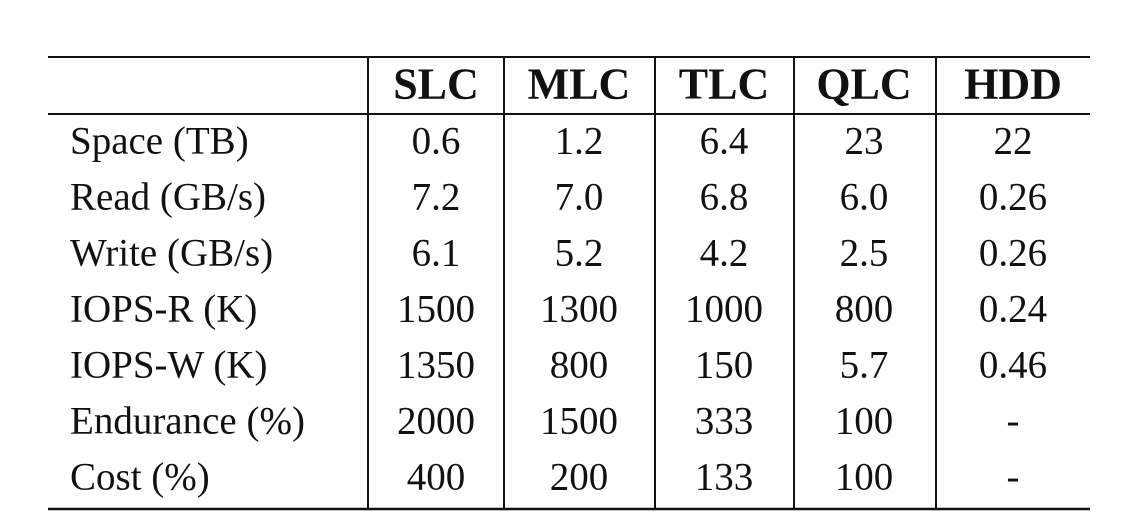  What do you see at coordinates (171, 253) in the screenshot?
I see `row-label: Write (GB/s)` at bounding box center [171, 253].